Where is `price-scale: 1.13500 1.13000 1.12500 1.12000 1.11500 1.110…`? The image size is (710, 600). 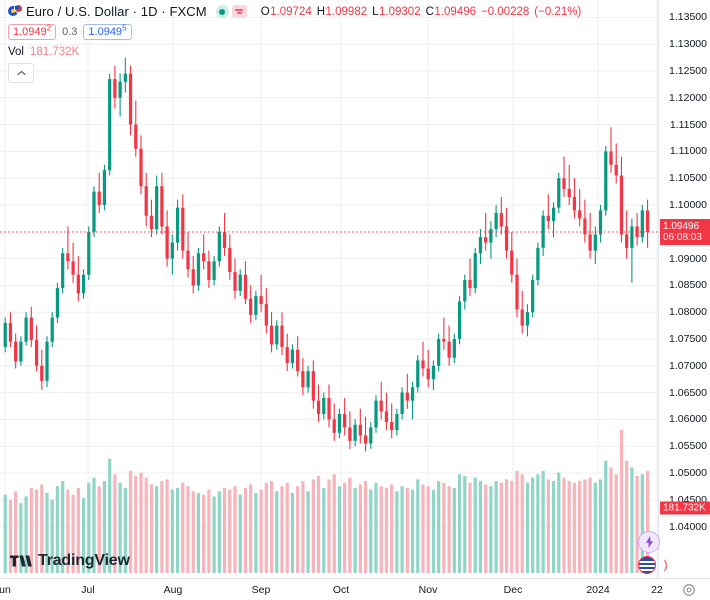
price-scale: 1.13500 1.13000 1.12500 1.12000 1.11500 1.110… is located at coordinates (684, 289).